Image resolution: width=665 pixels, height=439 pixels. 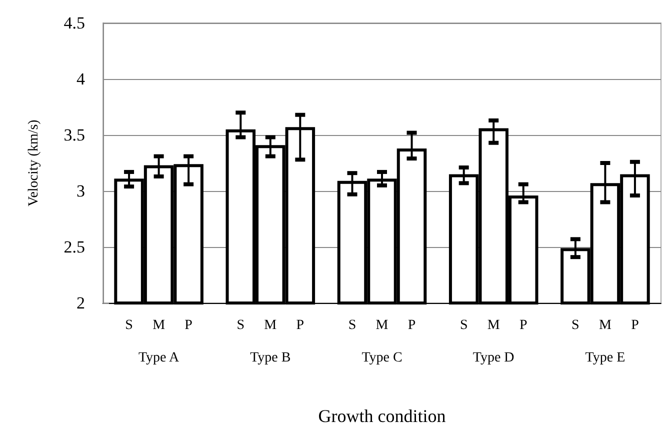 I want to click on y-tick-label: 3.5, so click(x=74, y=135).